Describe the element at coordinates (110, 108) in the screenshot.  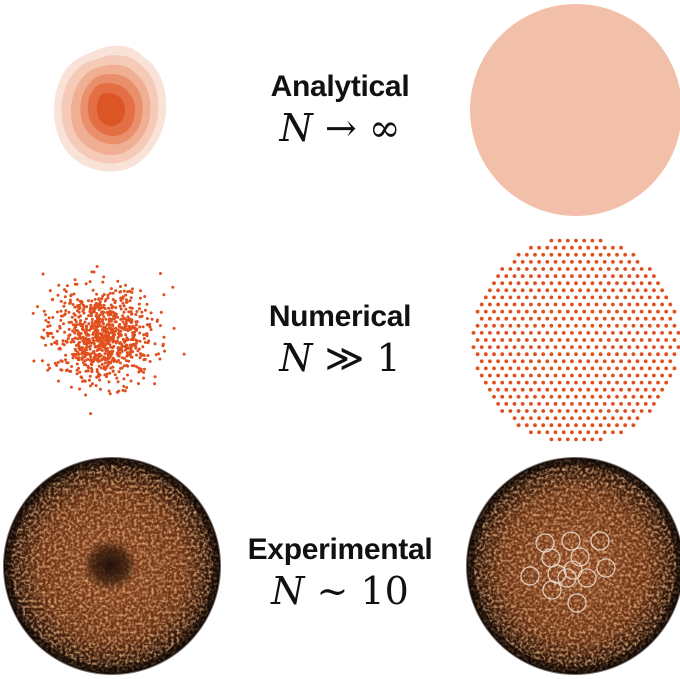
I see `density-contour-blob-icon` at that location.